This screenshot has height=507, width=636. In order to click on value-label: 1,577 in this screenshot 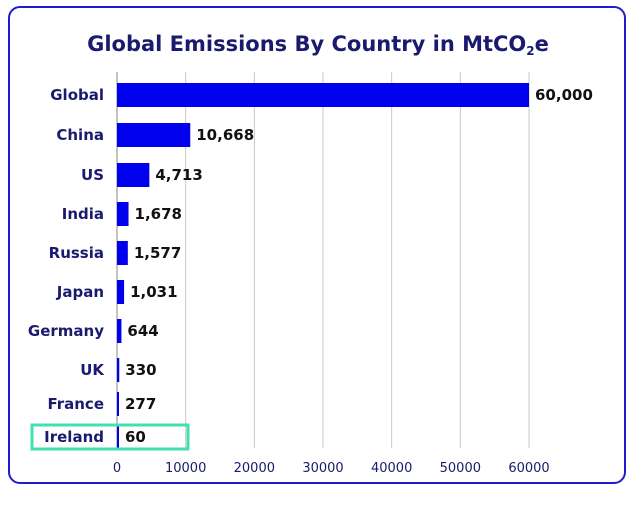, I will do `click(157, 253)`.